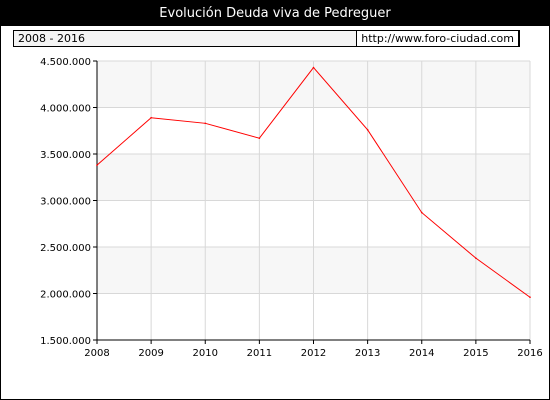 The width and height of the screenshot is (550, 400). I want to click on title-bar: Evolución Deuda viva de Pedreguer, so click(275, 13).